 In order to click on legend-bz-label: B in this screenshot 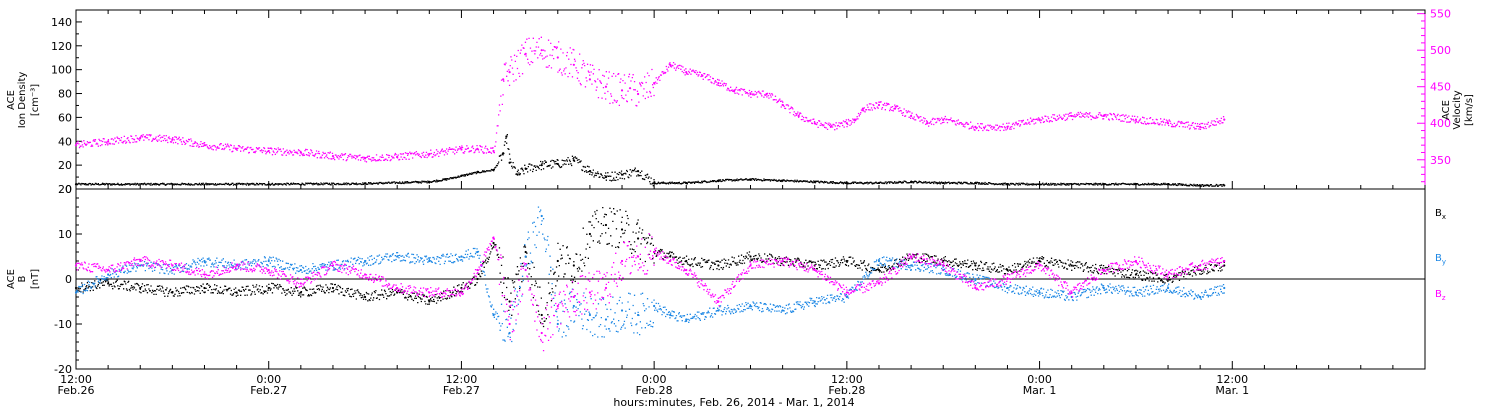, I will do `click(1438, 294)`.